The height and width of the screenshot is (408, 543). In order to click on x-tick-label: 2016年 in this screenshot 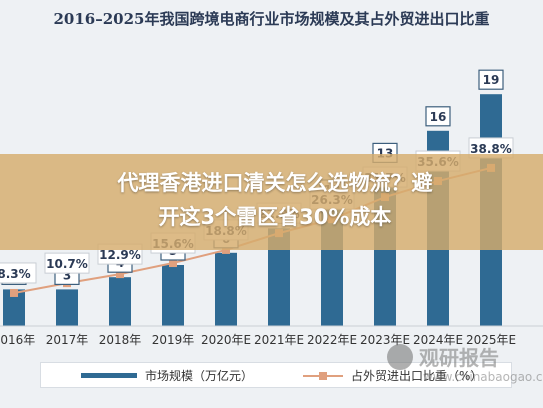, I will do `click(17, 340)`.